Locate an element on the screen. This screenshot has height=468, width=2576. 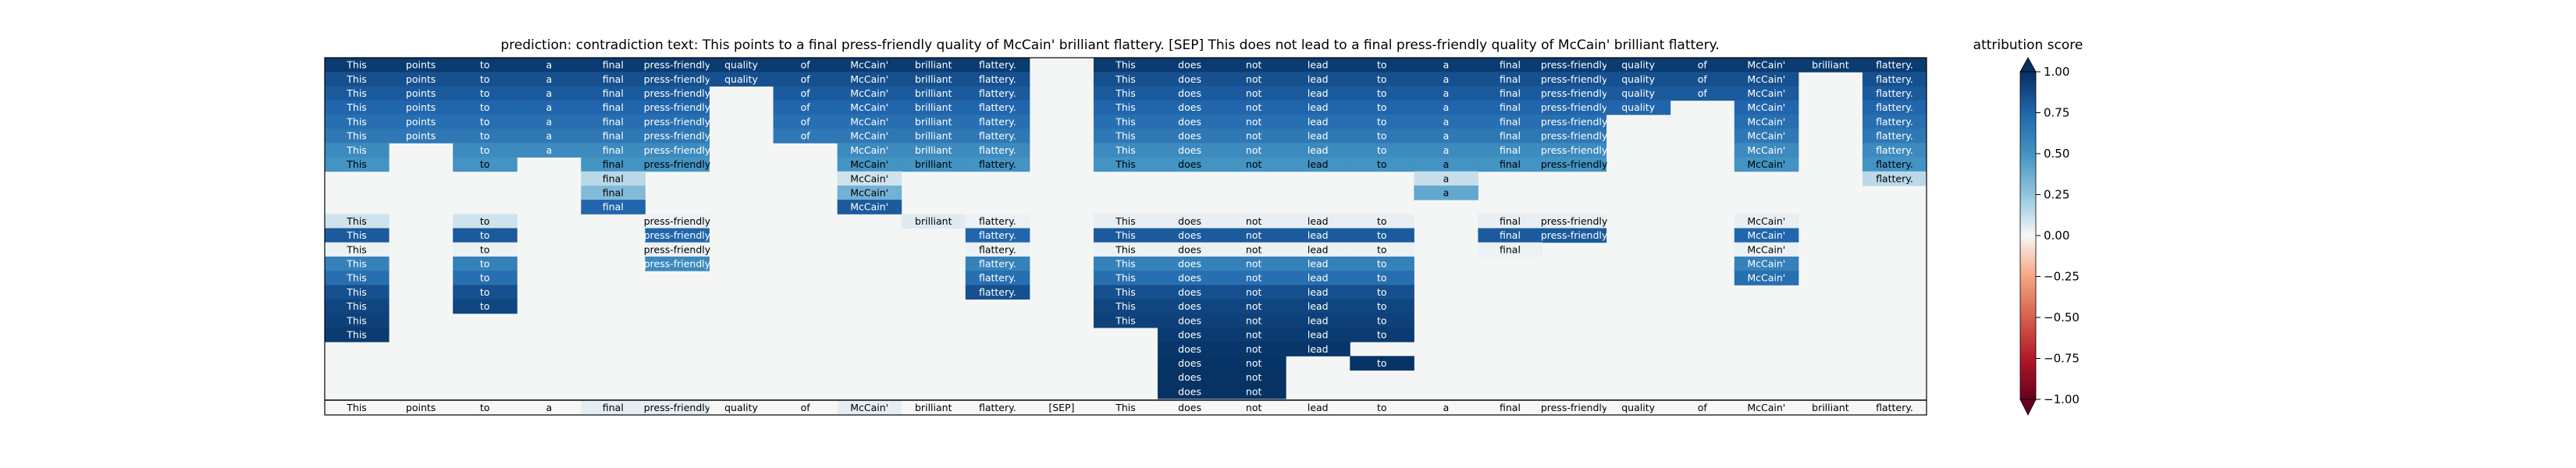
token-tick-label: a is located at coordinates (1446, 408).